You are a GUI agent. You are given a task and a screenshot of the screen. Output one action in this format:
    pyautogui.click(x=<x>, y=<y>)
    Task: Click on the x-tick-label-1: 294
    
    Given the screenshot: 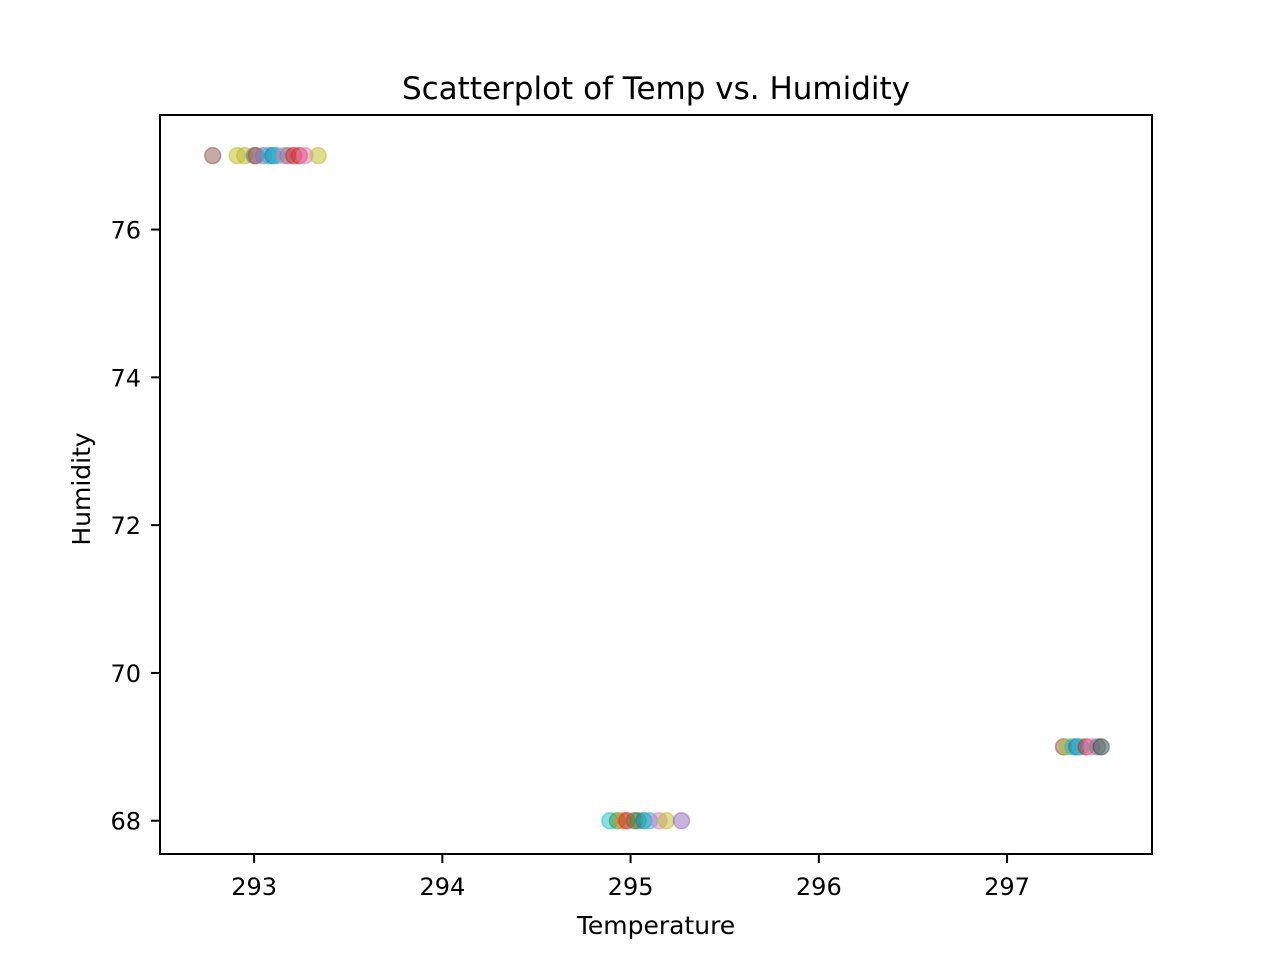 What is the action you would take?
    pyautogui.click(x=442, y=887)
    